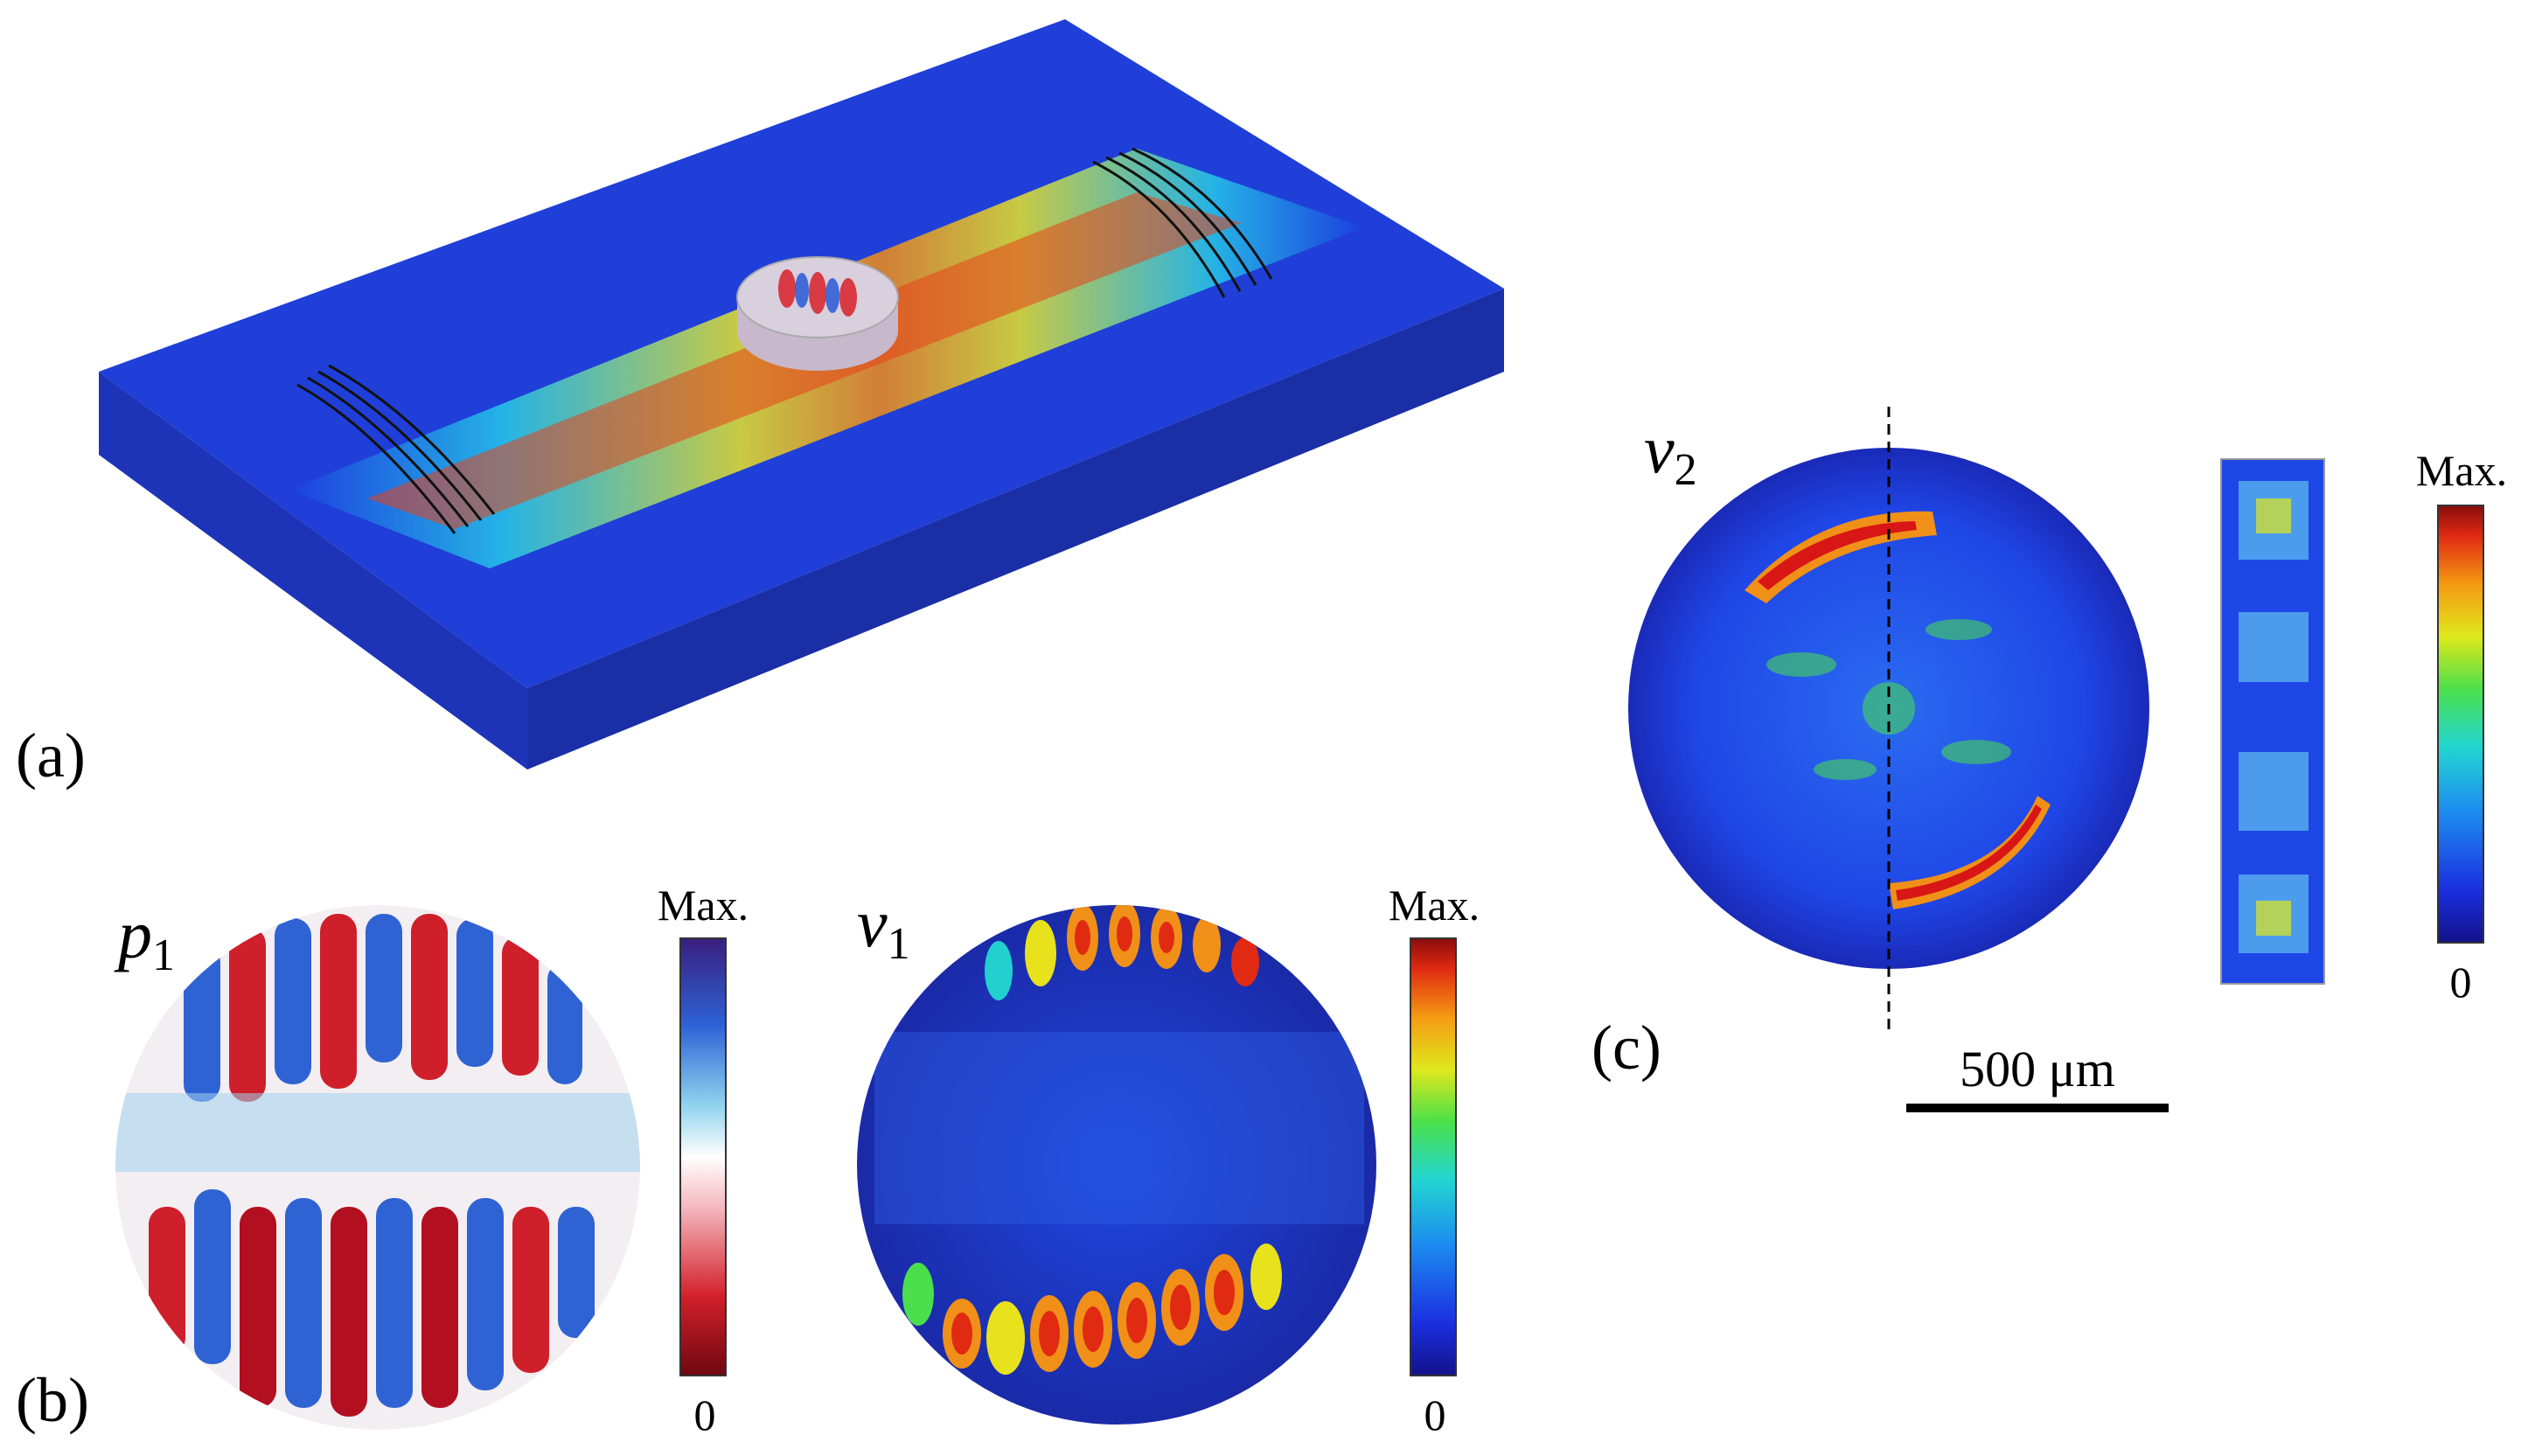  What do you see at coordinates (1970, 852) in the screenshot?
I see `v2-hotspot-lower` at bounding box center [1970, 852].